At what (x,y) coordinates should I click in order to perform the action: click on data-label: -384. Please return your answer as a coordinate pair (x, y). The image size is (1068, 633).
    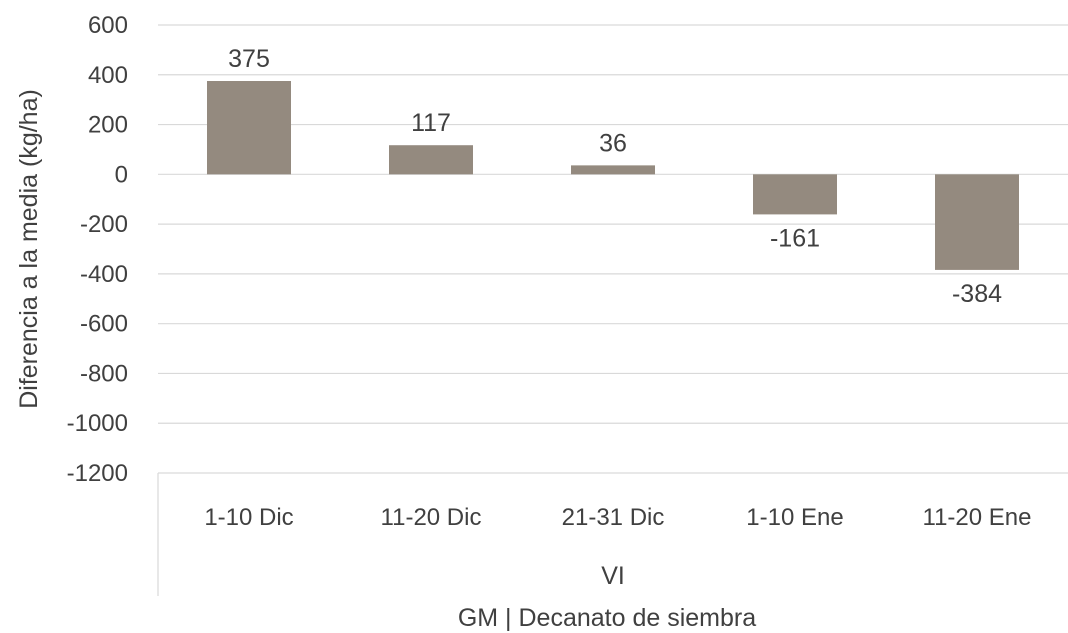
    Looking at the image, I should click on (977, 294).